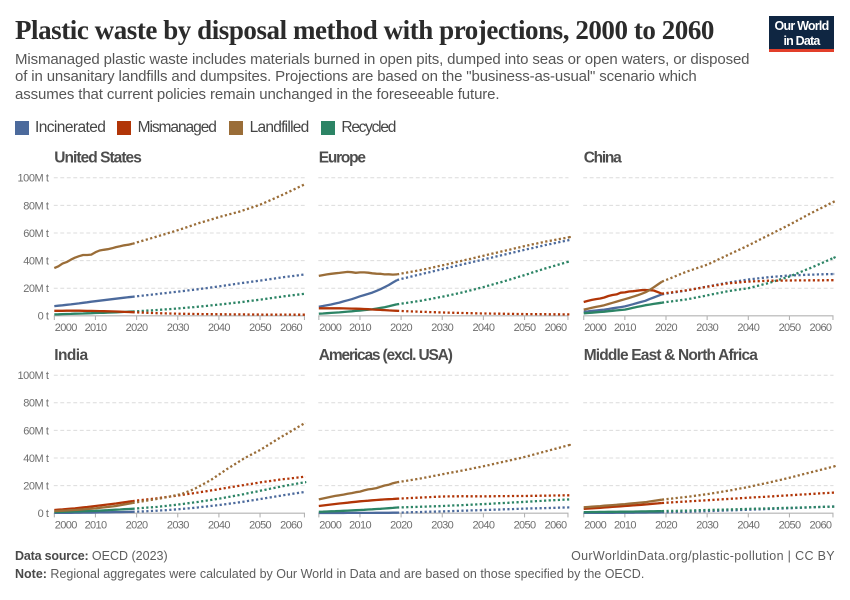  I want to click on svg-text: United States, so click(97, 158).